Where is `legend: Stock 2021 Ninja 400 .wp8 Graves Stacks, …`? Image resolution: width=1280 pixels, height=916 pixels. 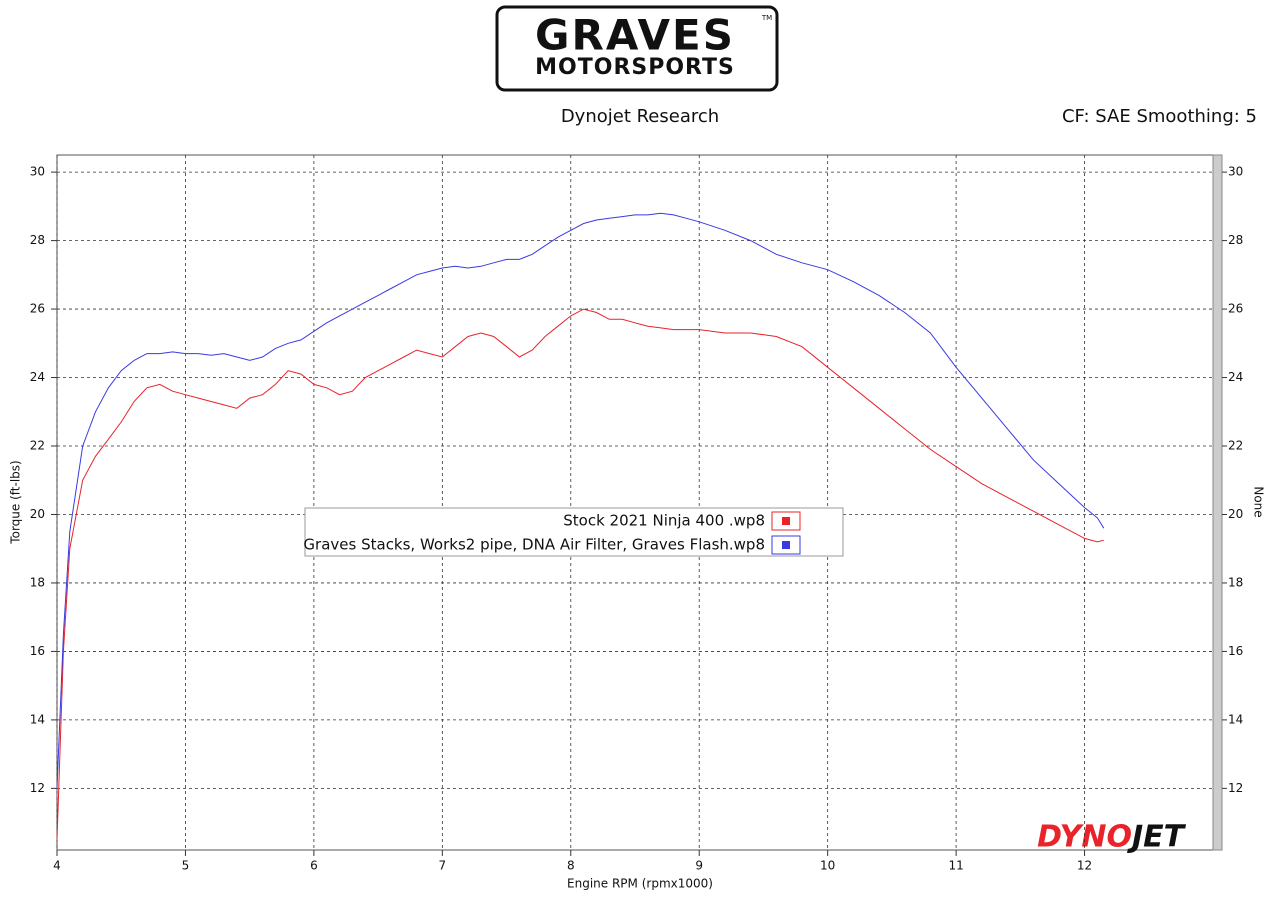
legend: Stock 2021 Ninja 400 .wp8 Graves Stacks, … is located at coordinates (573, 532).